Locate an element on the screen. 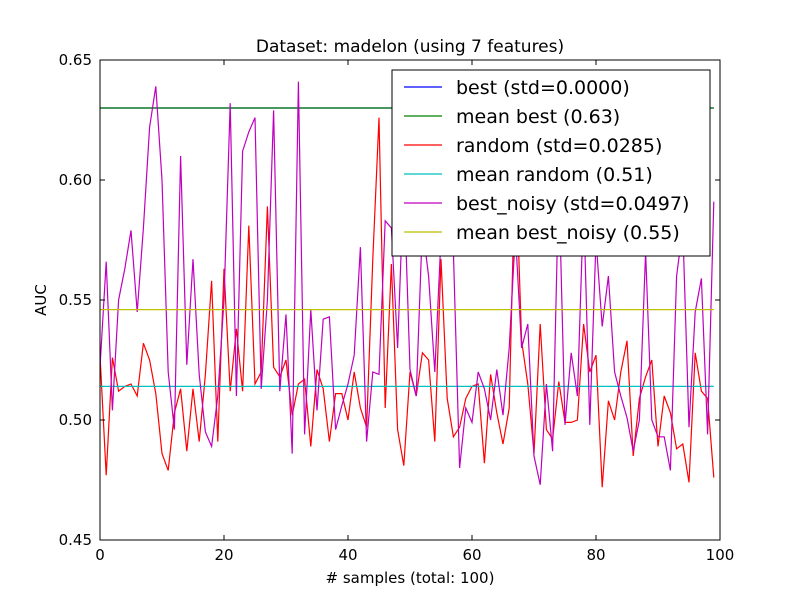 Image resolution: width=800 pixels, height=600 pixels. y-axis-label: AUC is located at coordinates (41, 300).